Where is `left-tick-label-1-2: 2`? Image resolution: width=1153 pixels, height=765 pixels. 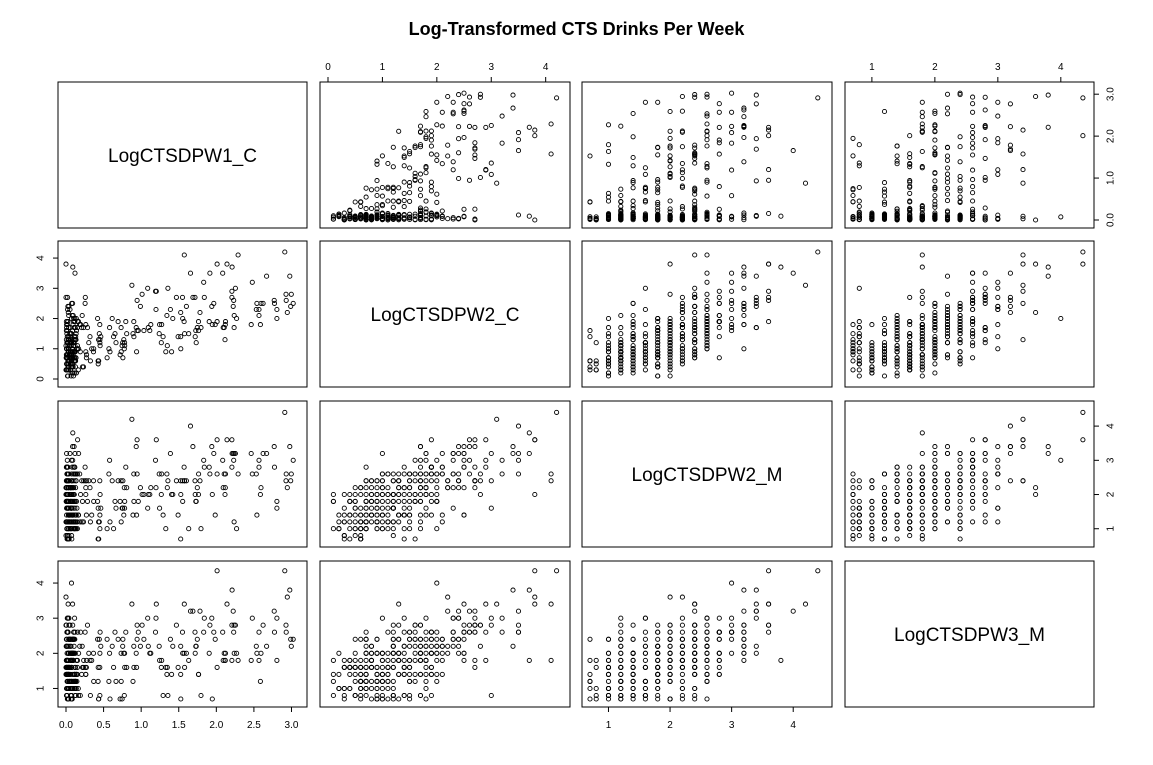 left-tick-label-1-2: 2 is located at coordinates (41, 318).